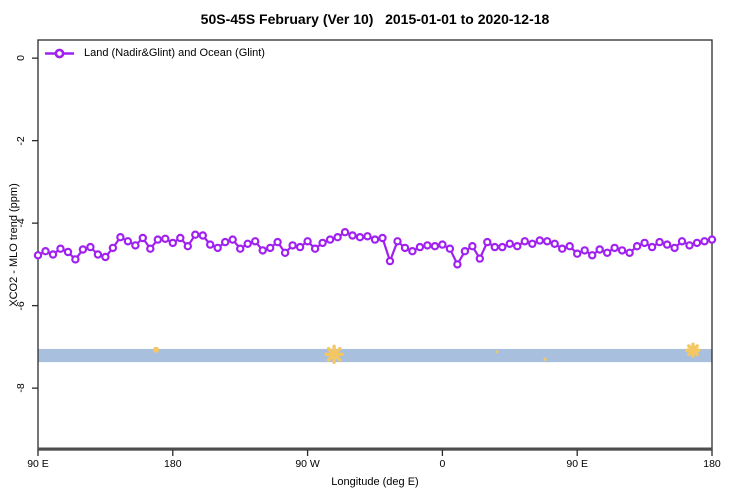  What do you see at coordinates (21, 305) in the screenshot?
I see `y-tick-label: -6` at bounding box center [21, 305].